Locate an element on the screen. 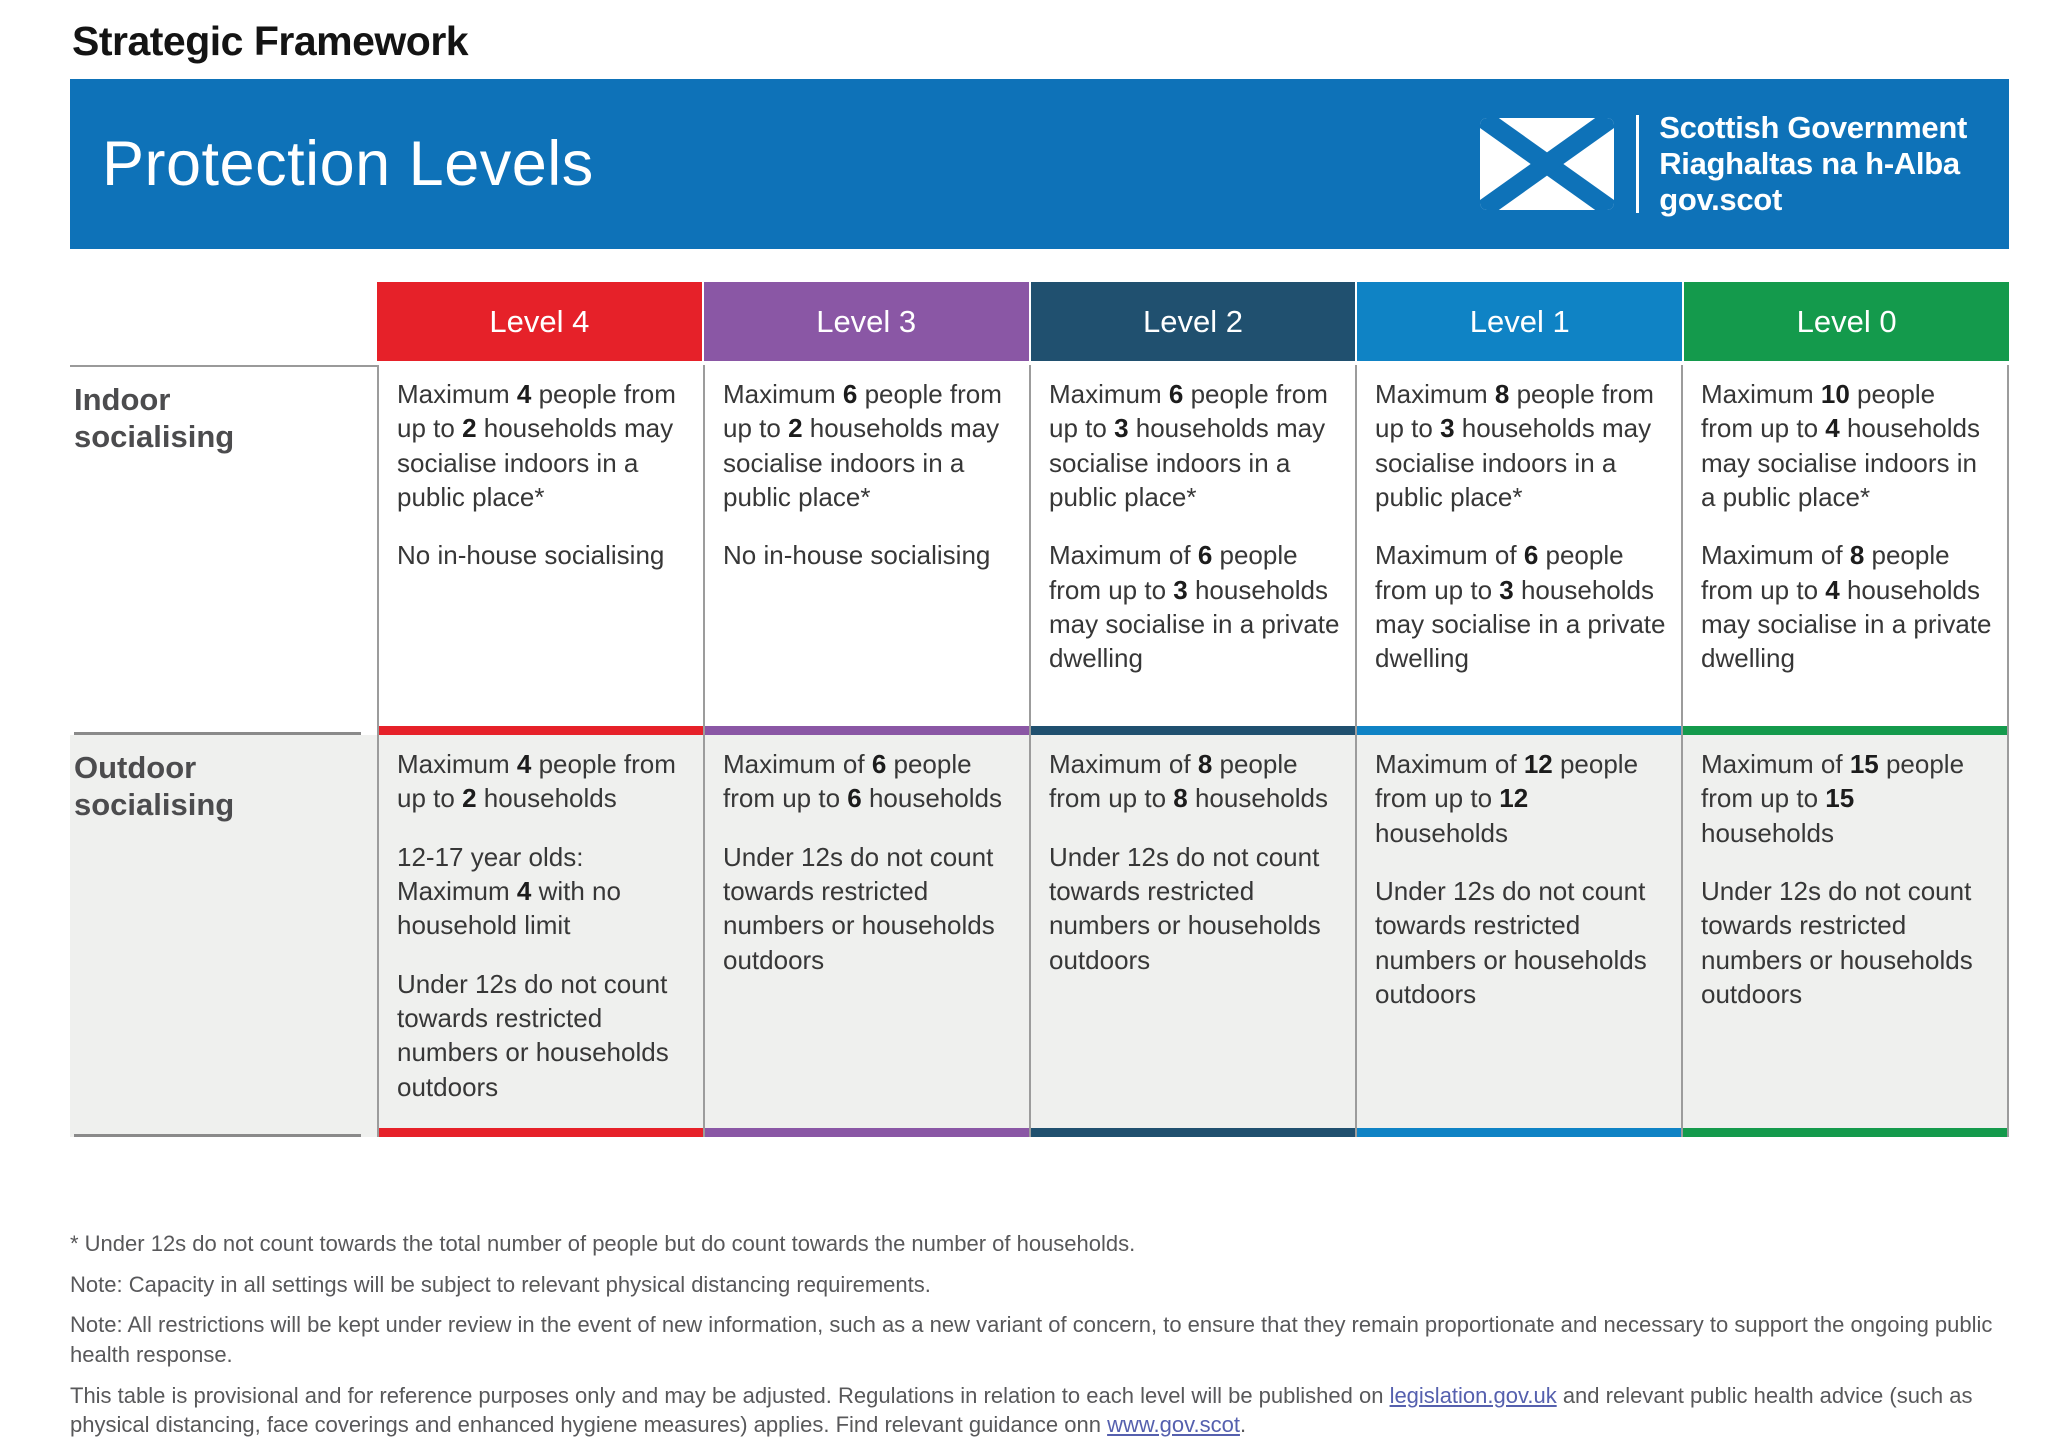 Image resolution: width=2048 pixels, height=1448 pixels. logo-line-3: gov.scot is located at coordinates (1720, 199).